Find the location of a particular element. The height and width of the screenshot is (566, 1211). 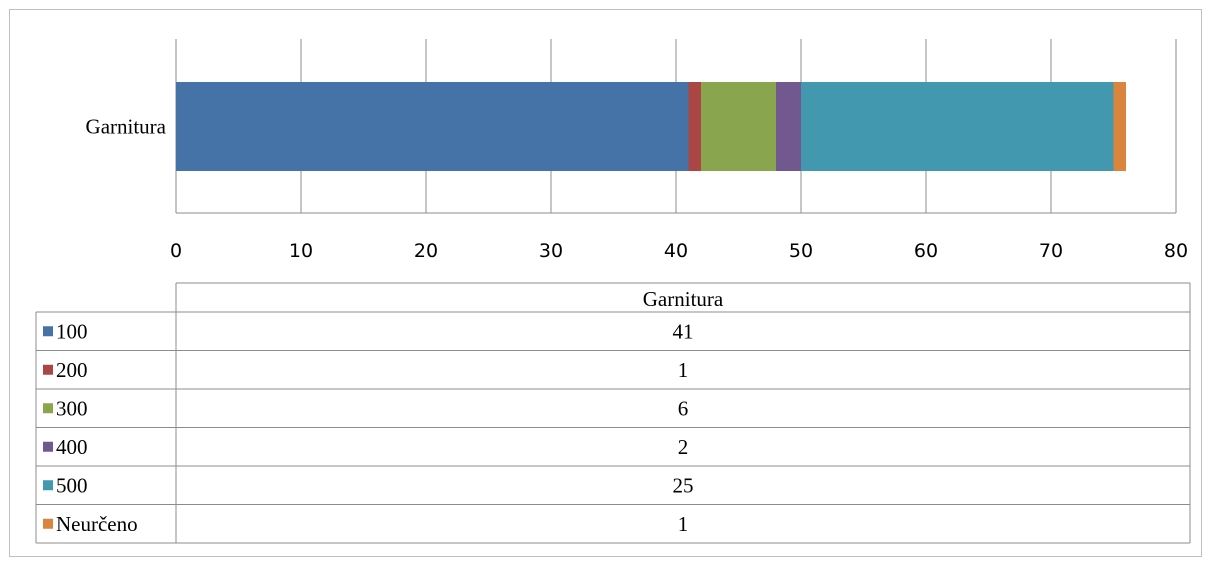

category-label: Garnitura is located at coordinates (126, 127).